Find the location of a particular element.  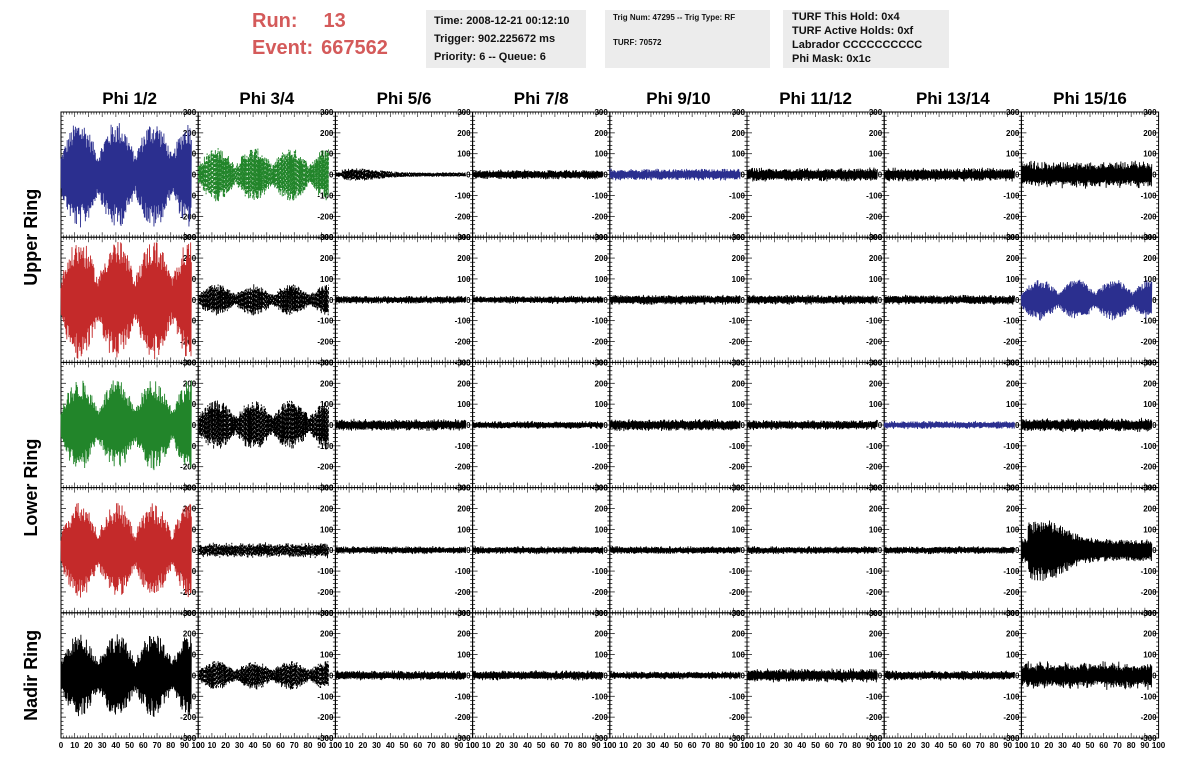

phi-mask-line: Phi Mask: 0x1c is located at coordinates (831, 59).